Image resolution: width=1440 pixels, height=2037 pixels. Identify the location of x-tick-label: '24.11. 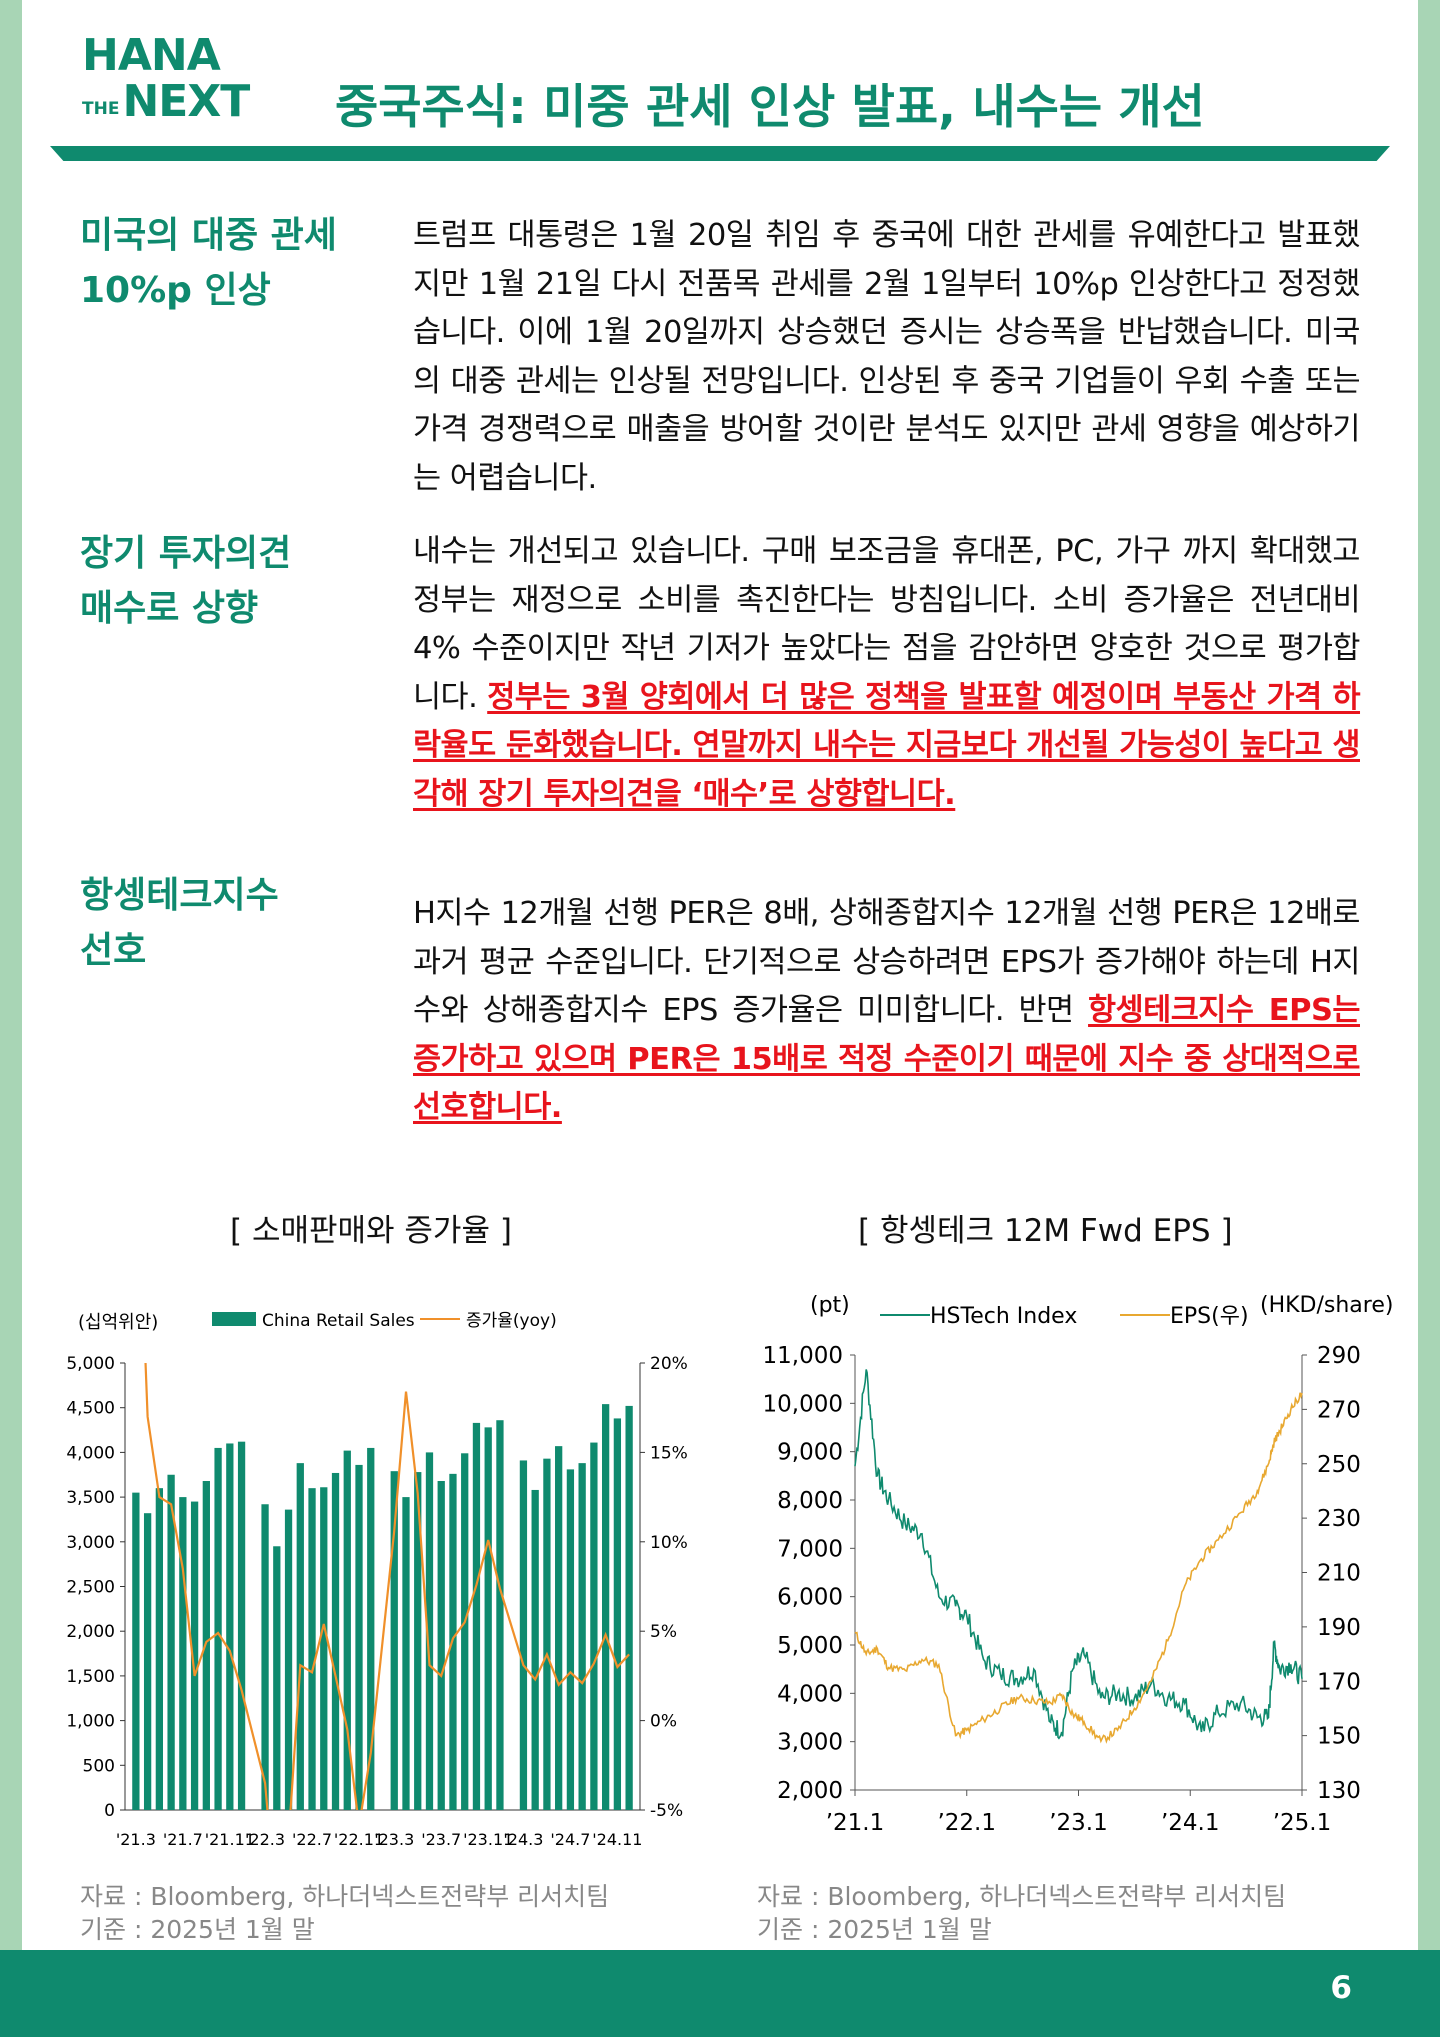
(617, 1839).